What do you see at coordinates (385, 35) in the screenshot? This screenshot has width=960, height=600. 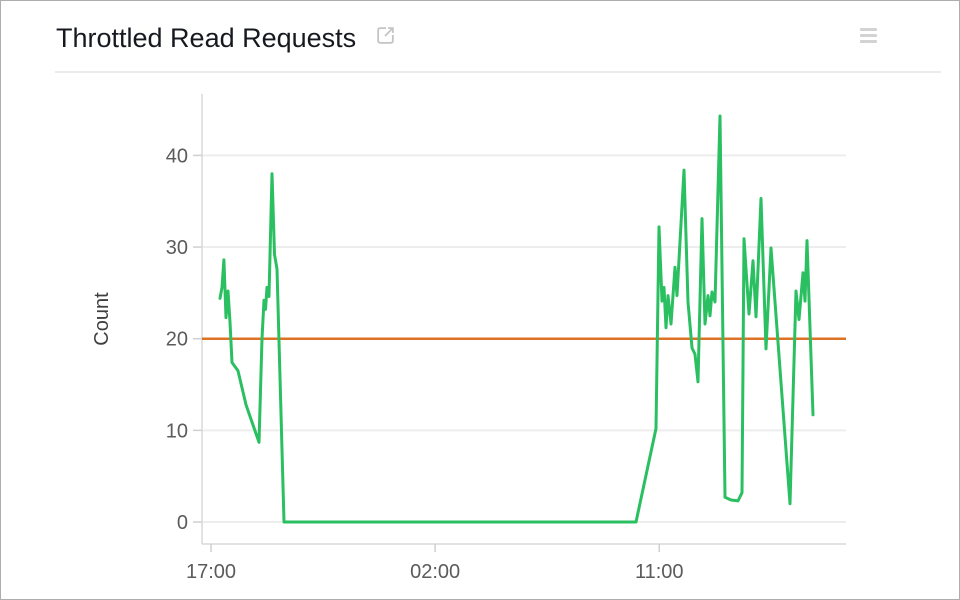 I see `external-link-icon` at bounding box center [385, 35].